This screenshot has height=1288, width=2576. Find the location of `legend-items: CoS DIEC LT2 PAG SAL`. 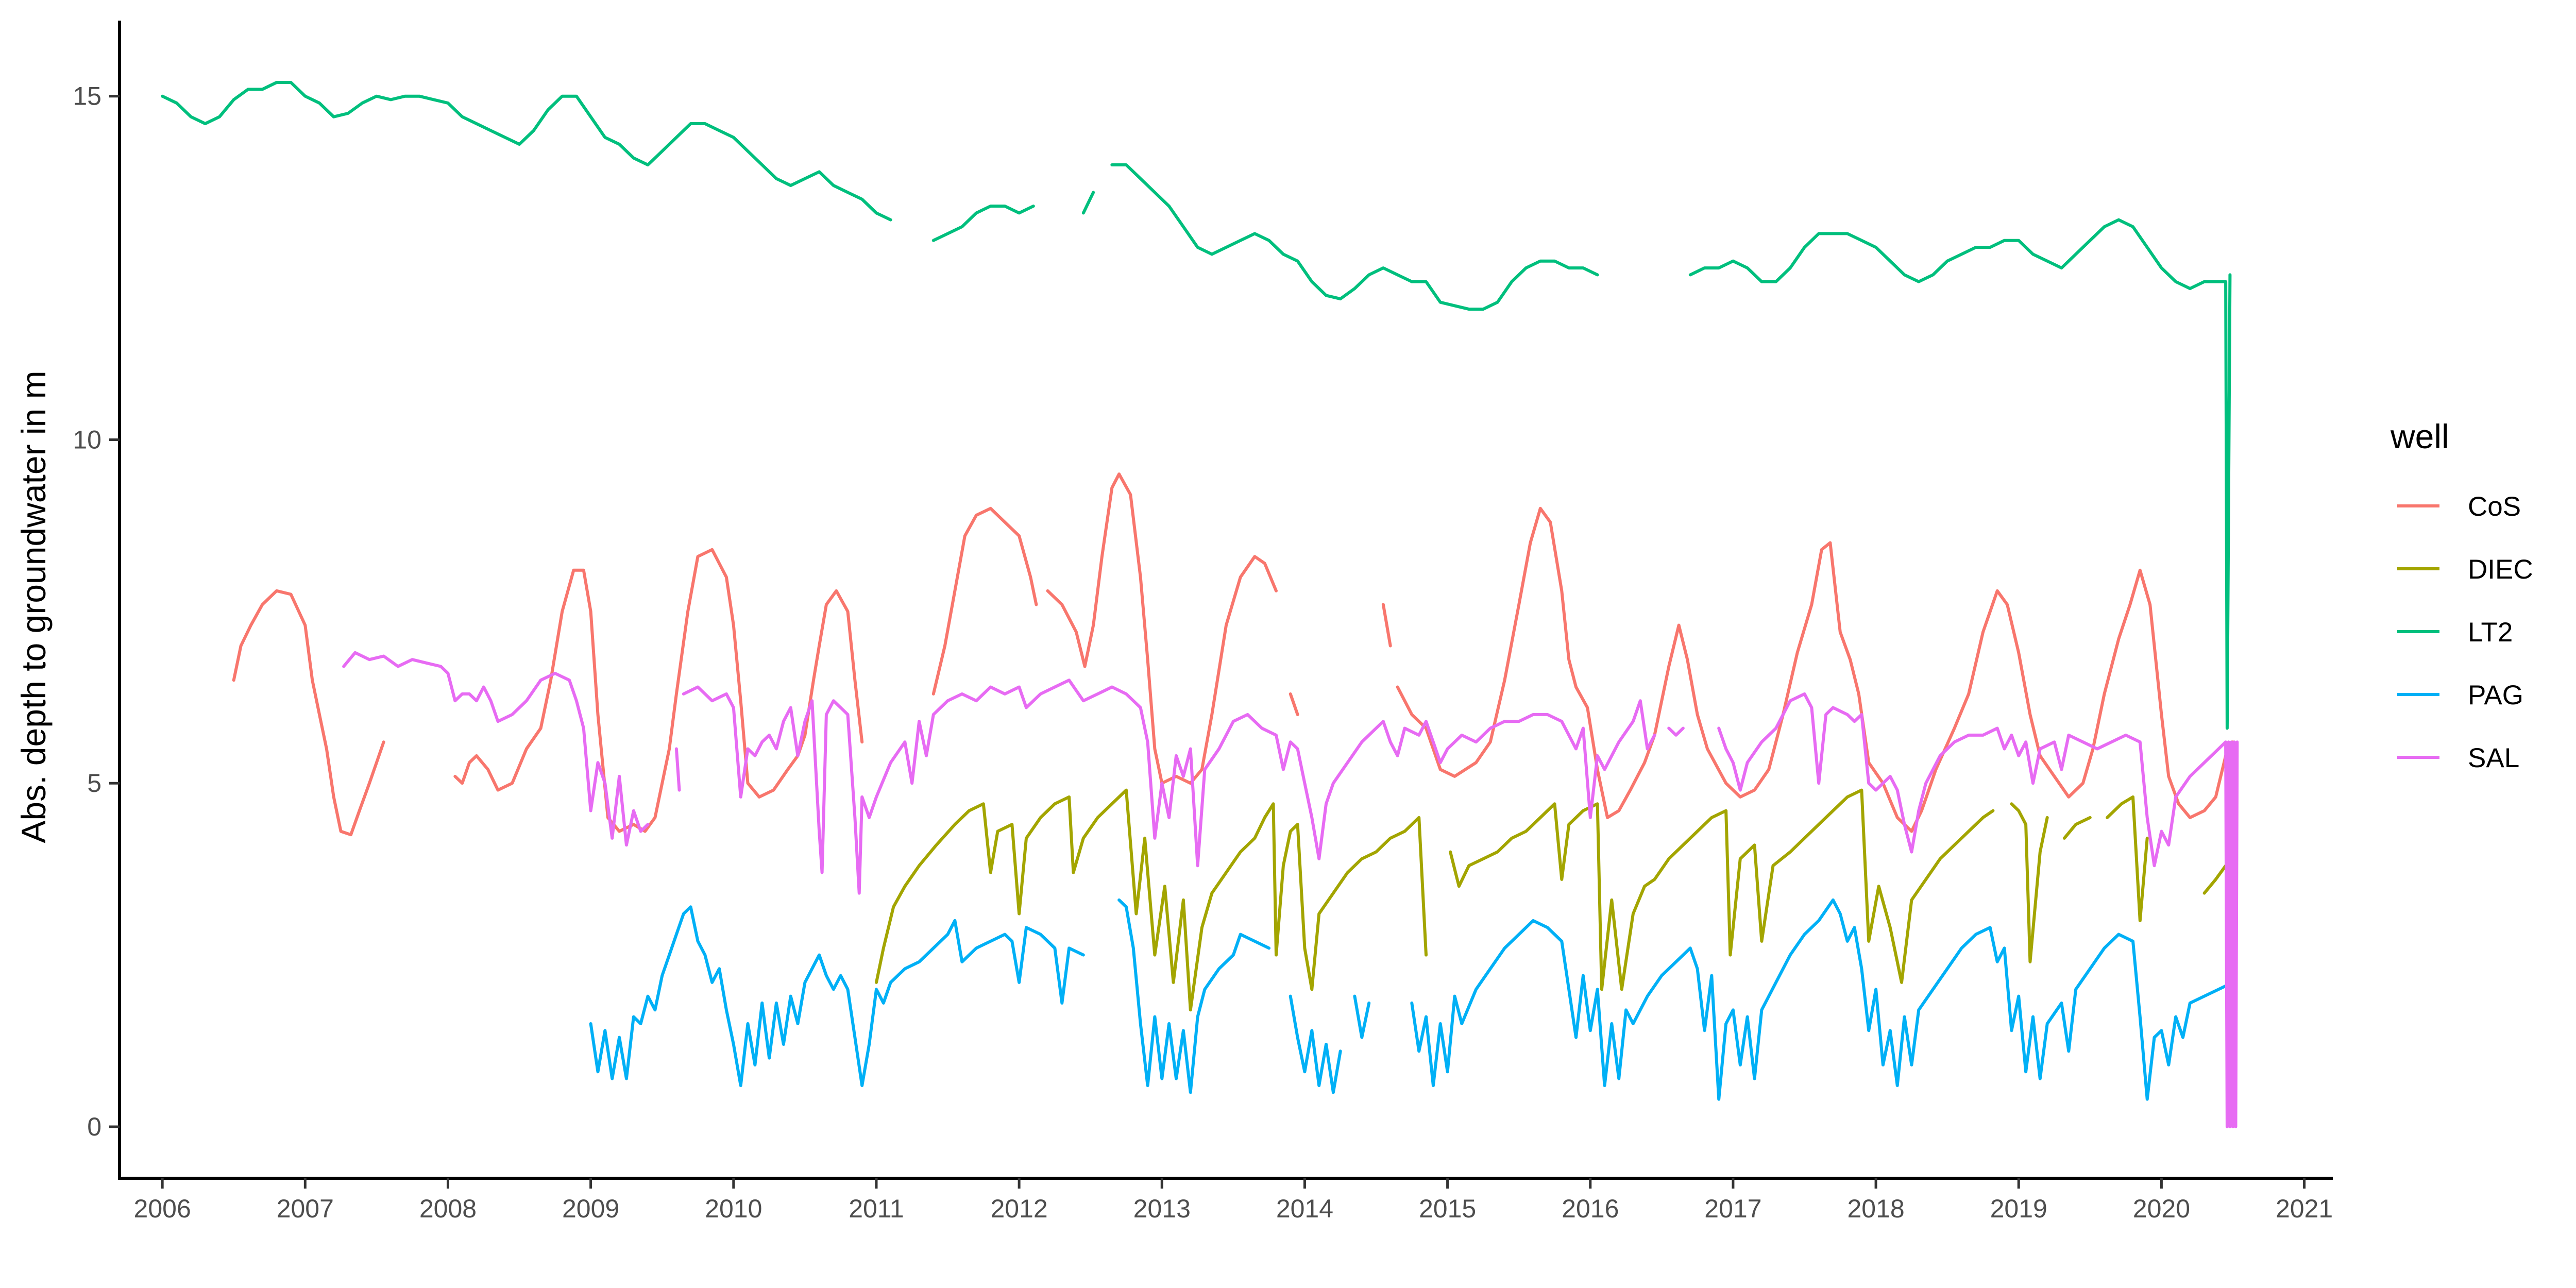

legend-items: CoS DIEC LT2 PAG SAL is located at coordinates (2465, 632).